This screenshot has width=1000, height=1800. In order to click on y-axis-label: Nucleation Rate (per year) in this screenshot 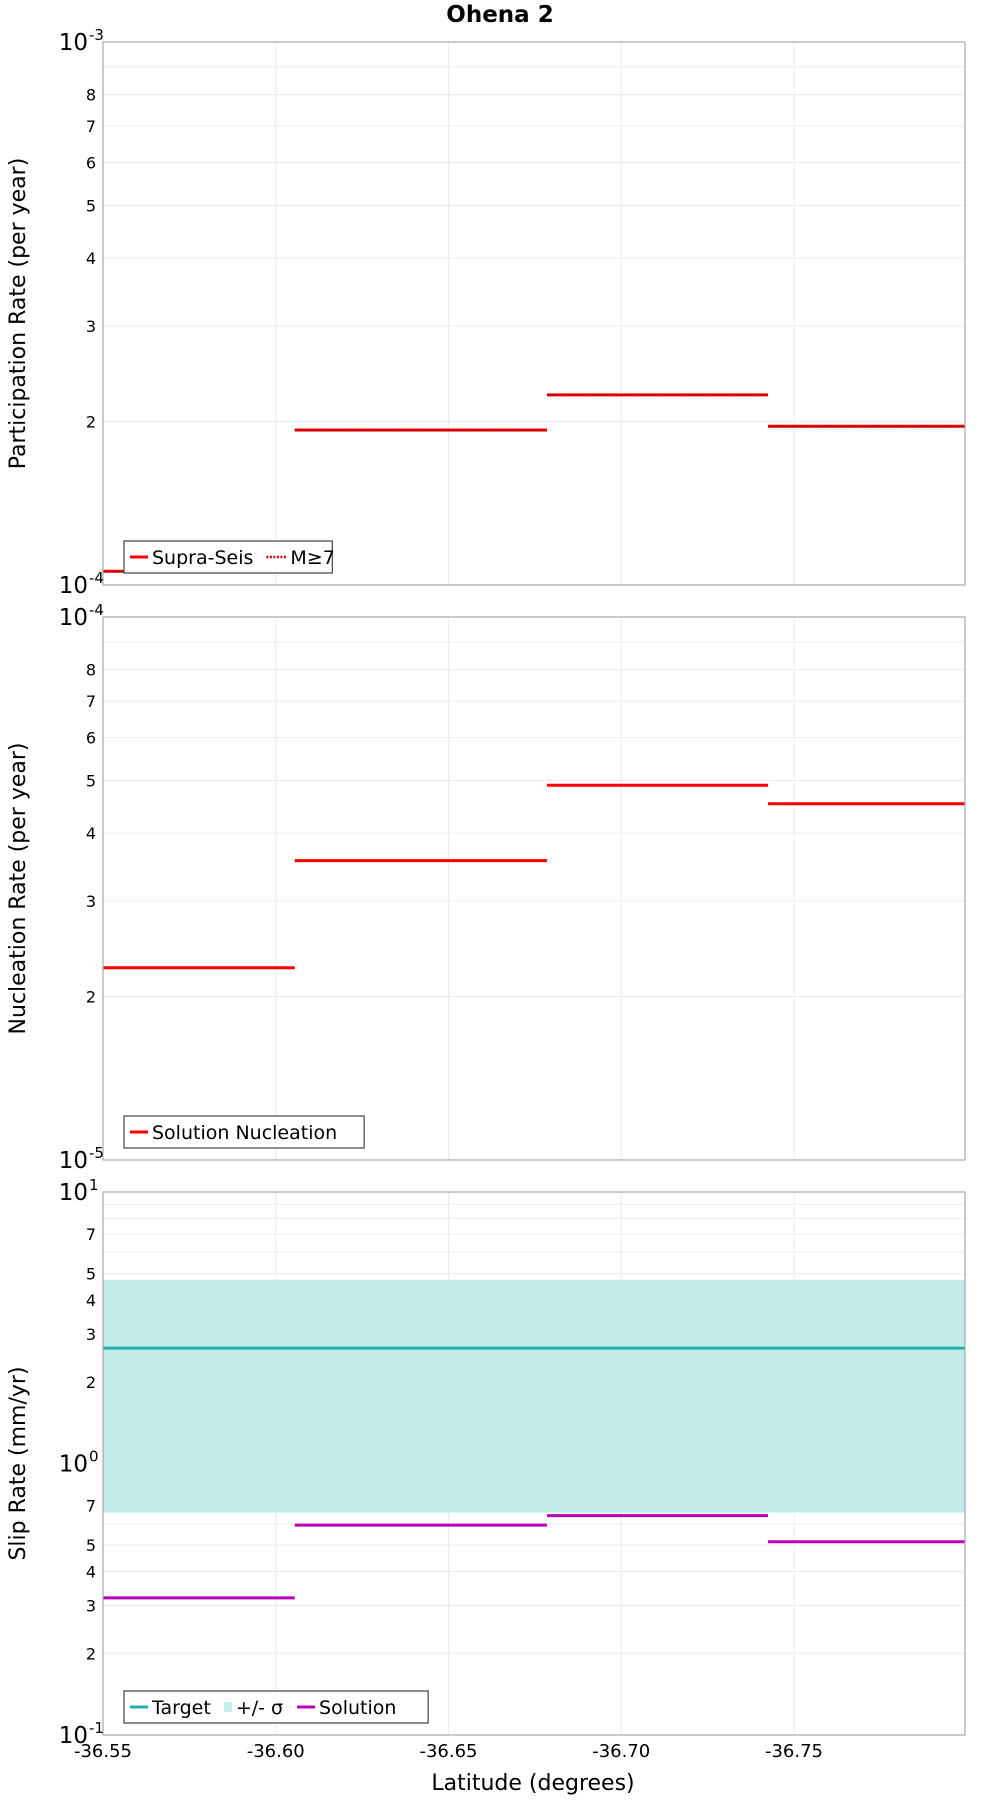, I will do `click(18, 889)`.